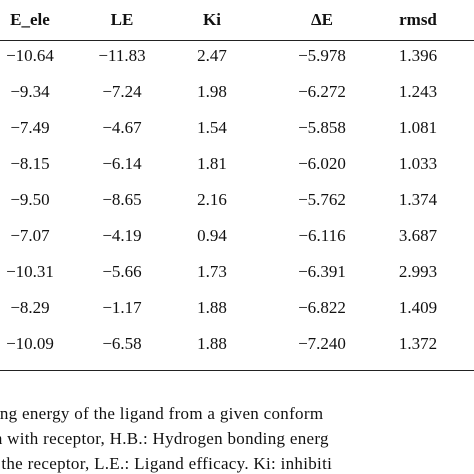 The width and height of the screenshot is (474, 474). What do you see at coordinates (122, 127) in the screenshot?
I see `table-cell: −4.67` at bounding box center [122, 127].